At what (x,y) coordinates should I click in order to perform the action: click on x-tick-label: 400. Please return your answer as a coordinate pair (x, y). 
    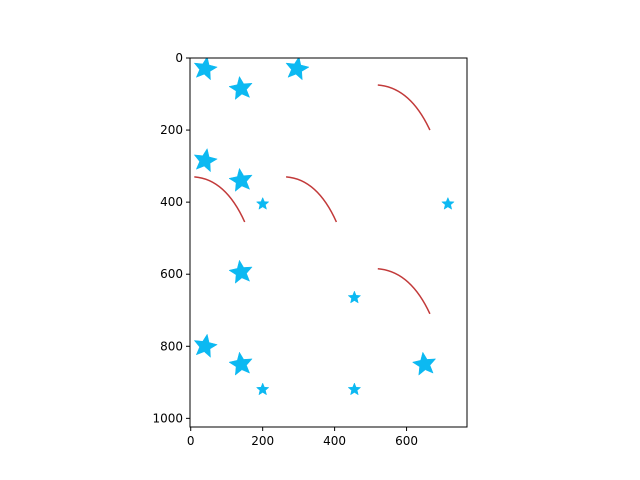
    Looking at the image, I should click on (334, 441).